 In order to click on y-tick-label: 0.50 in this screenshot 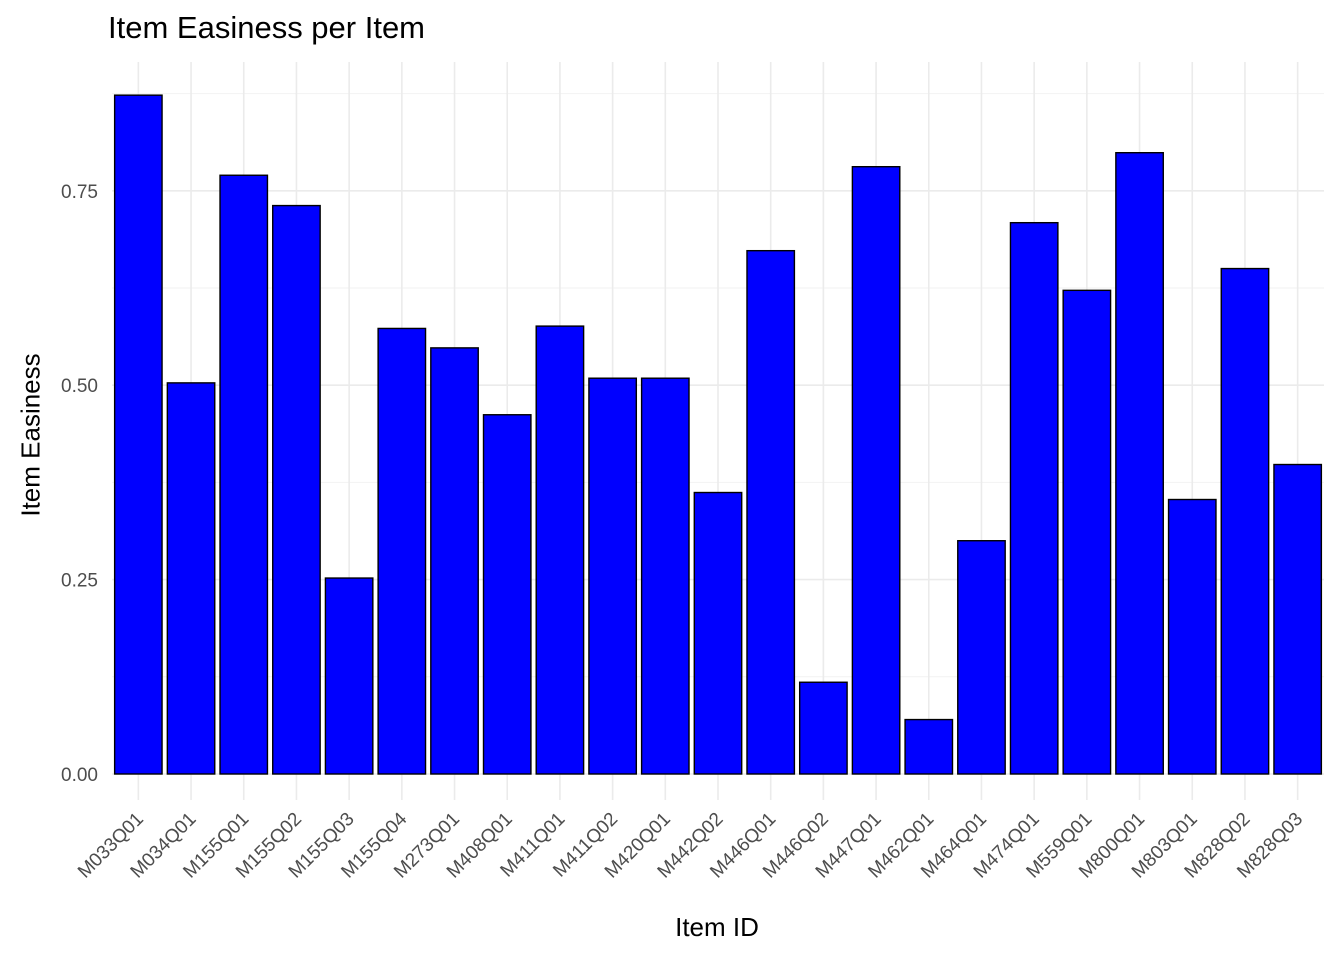, I will do `click(79, 386)`.